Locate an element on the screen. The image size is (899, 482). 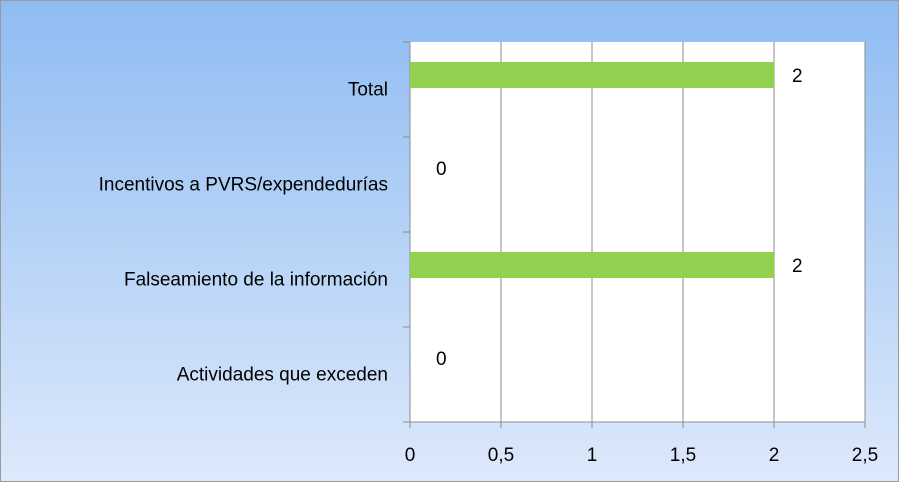
y-tick-label: Falseamiento de la información is located at coordinates (256, 280).